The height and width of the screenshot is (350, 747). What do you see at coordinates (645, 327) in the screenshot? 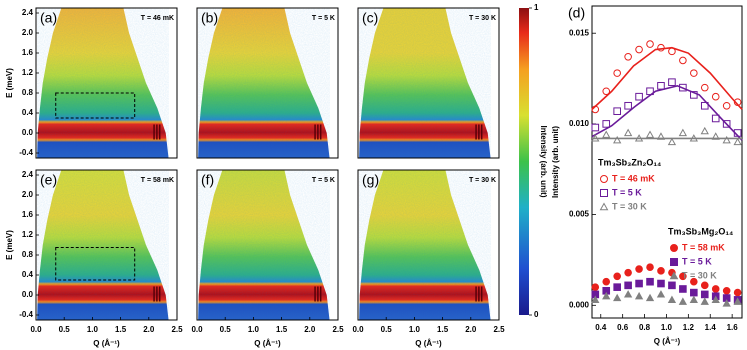
I see `x-tick-label: 0.8` at bounding box center [645, 327].